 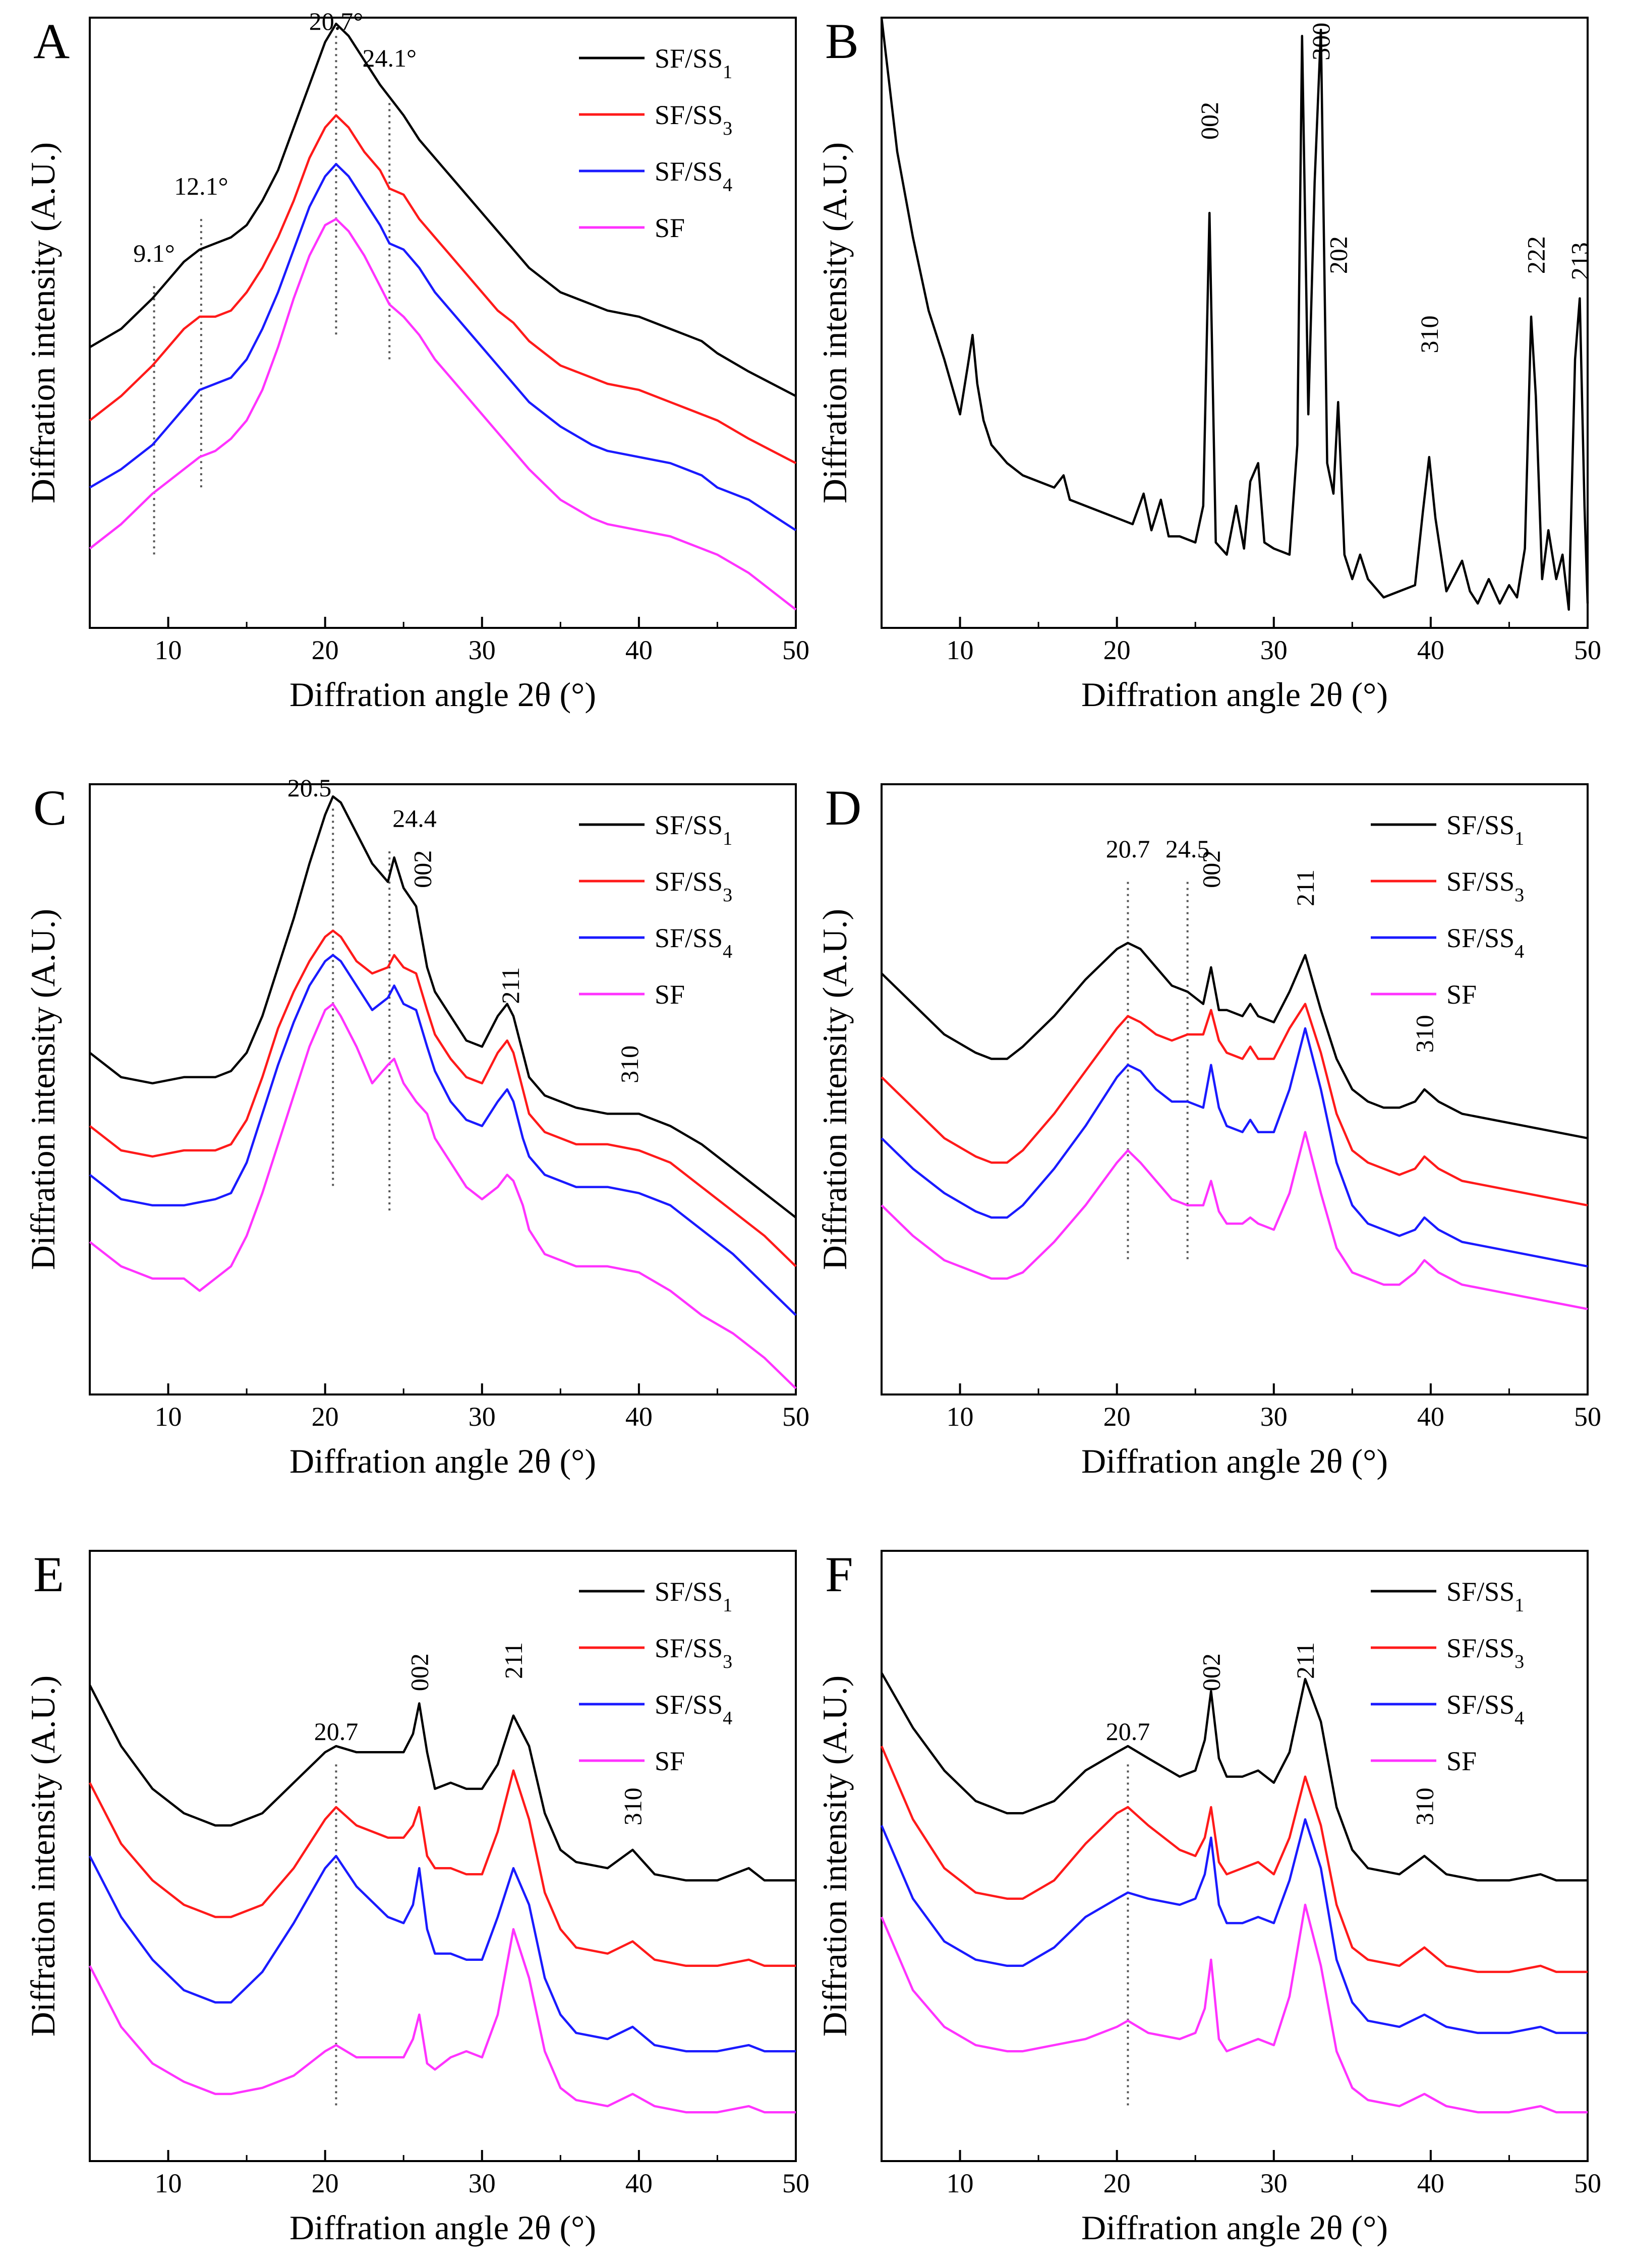 I want to click on peak-label: 222, so click(x=1536, y=255).